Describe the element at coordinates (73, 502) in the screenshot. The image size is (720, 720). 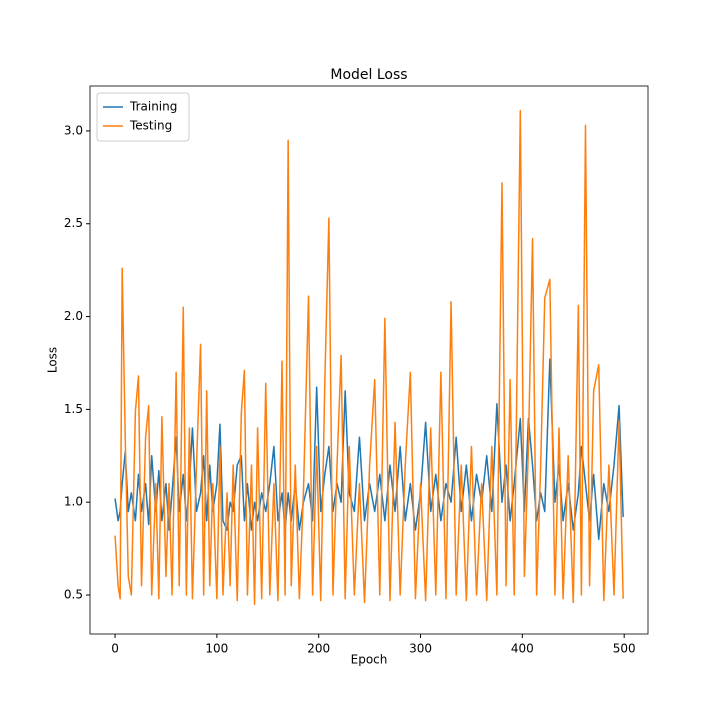
I see `y-tick-label: 1.0` at that location.